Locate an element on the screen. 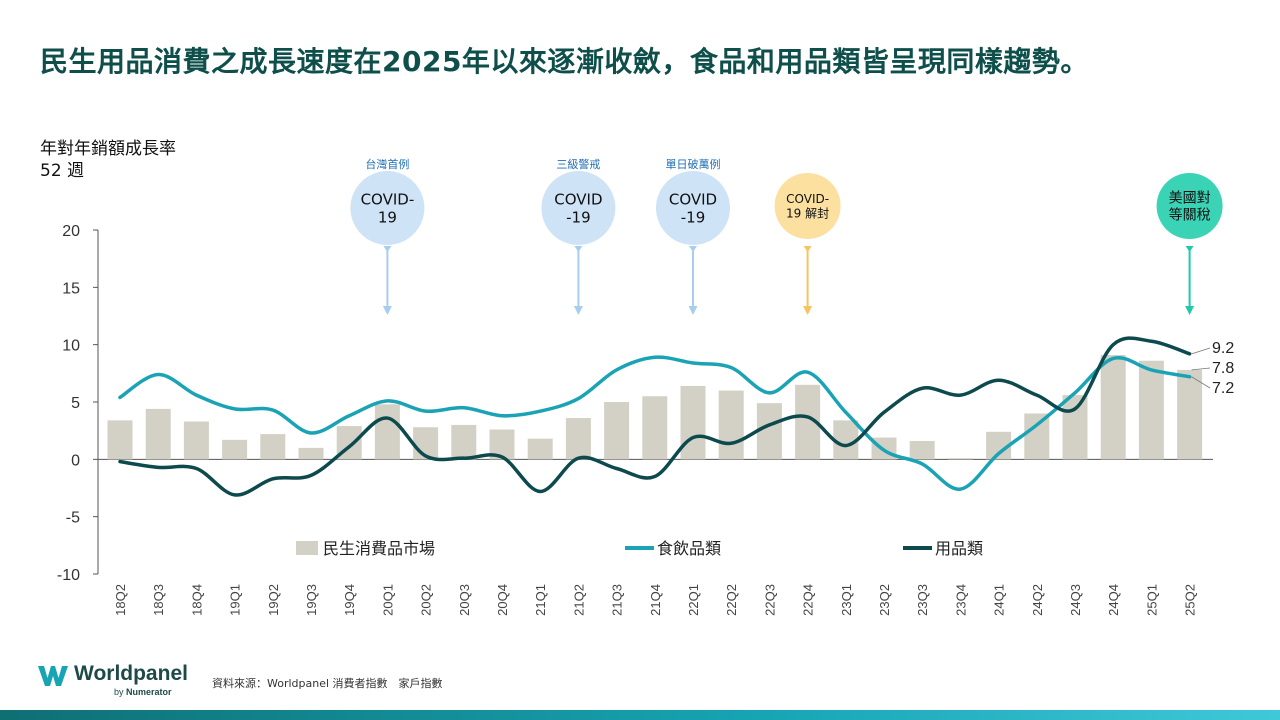 This screenshot has height=720, width=1280. x-tick-label: 20Q3 is located at coordinates (464, 600).